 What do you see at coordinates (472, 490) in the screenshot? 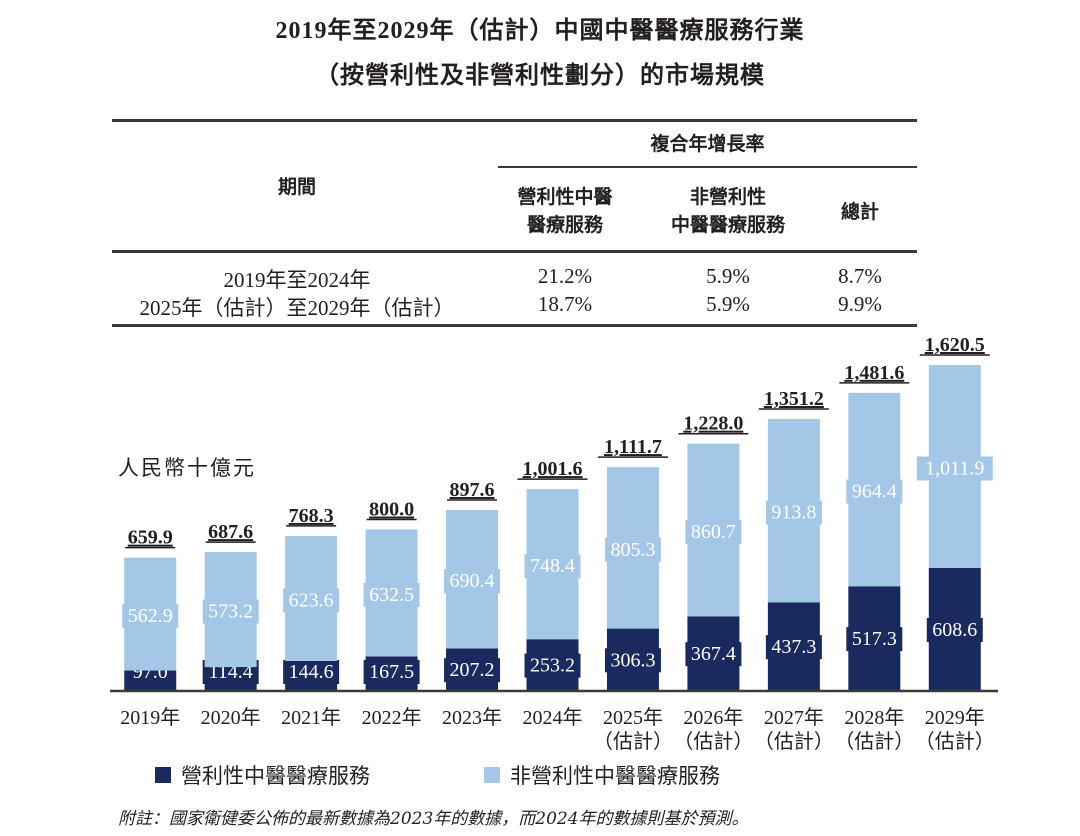
I see `total-label: 897.6` at bounding box center [472, 490].